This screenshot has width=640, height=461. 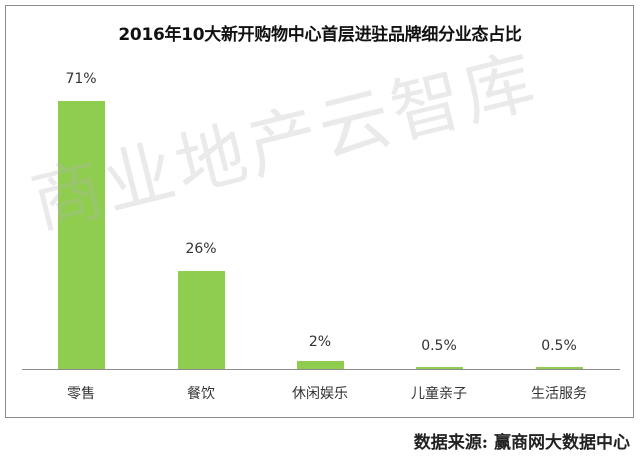 I want to click on value-label-entertainment: 2%, so click(x=320, y=342).